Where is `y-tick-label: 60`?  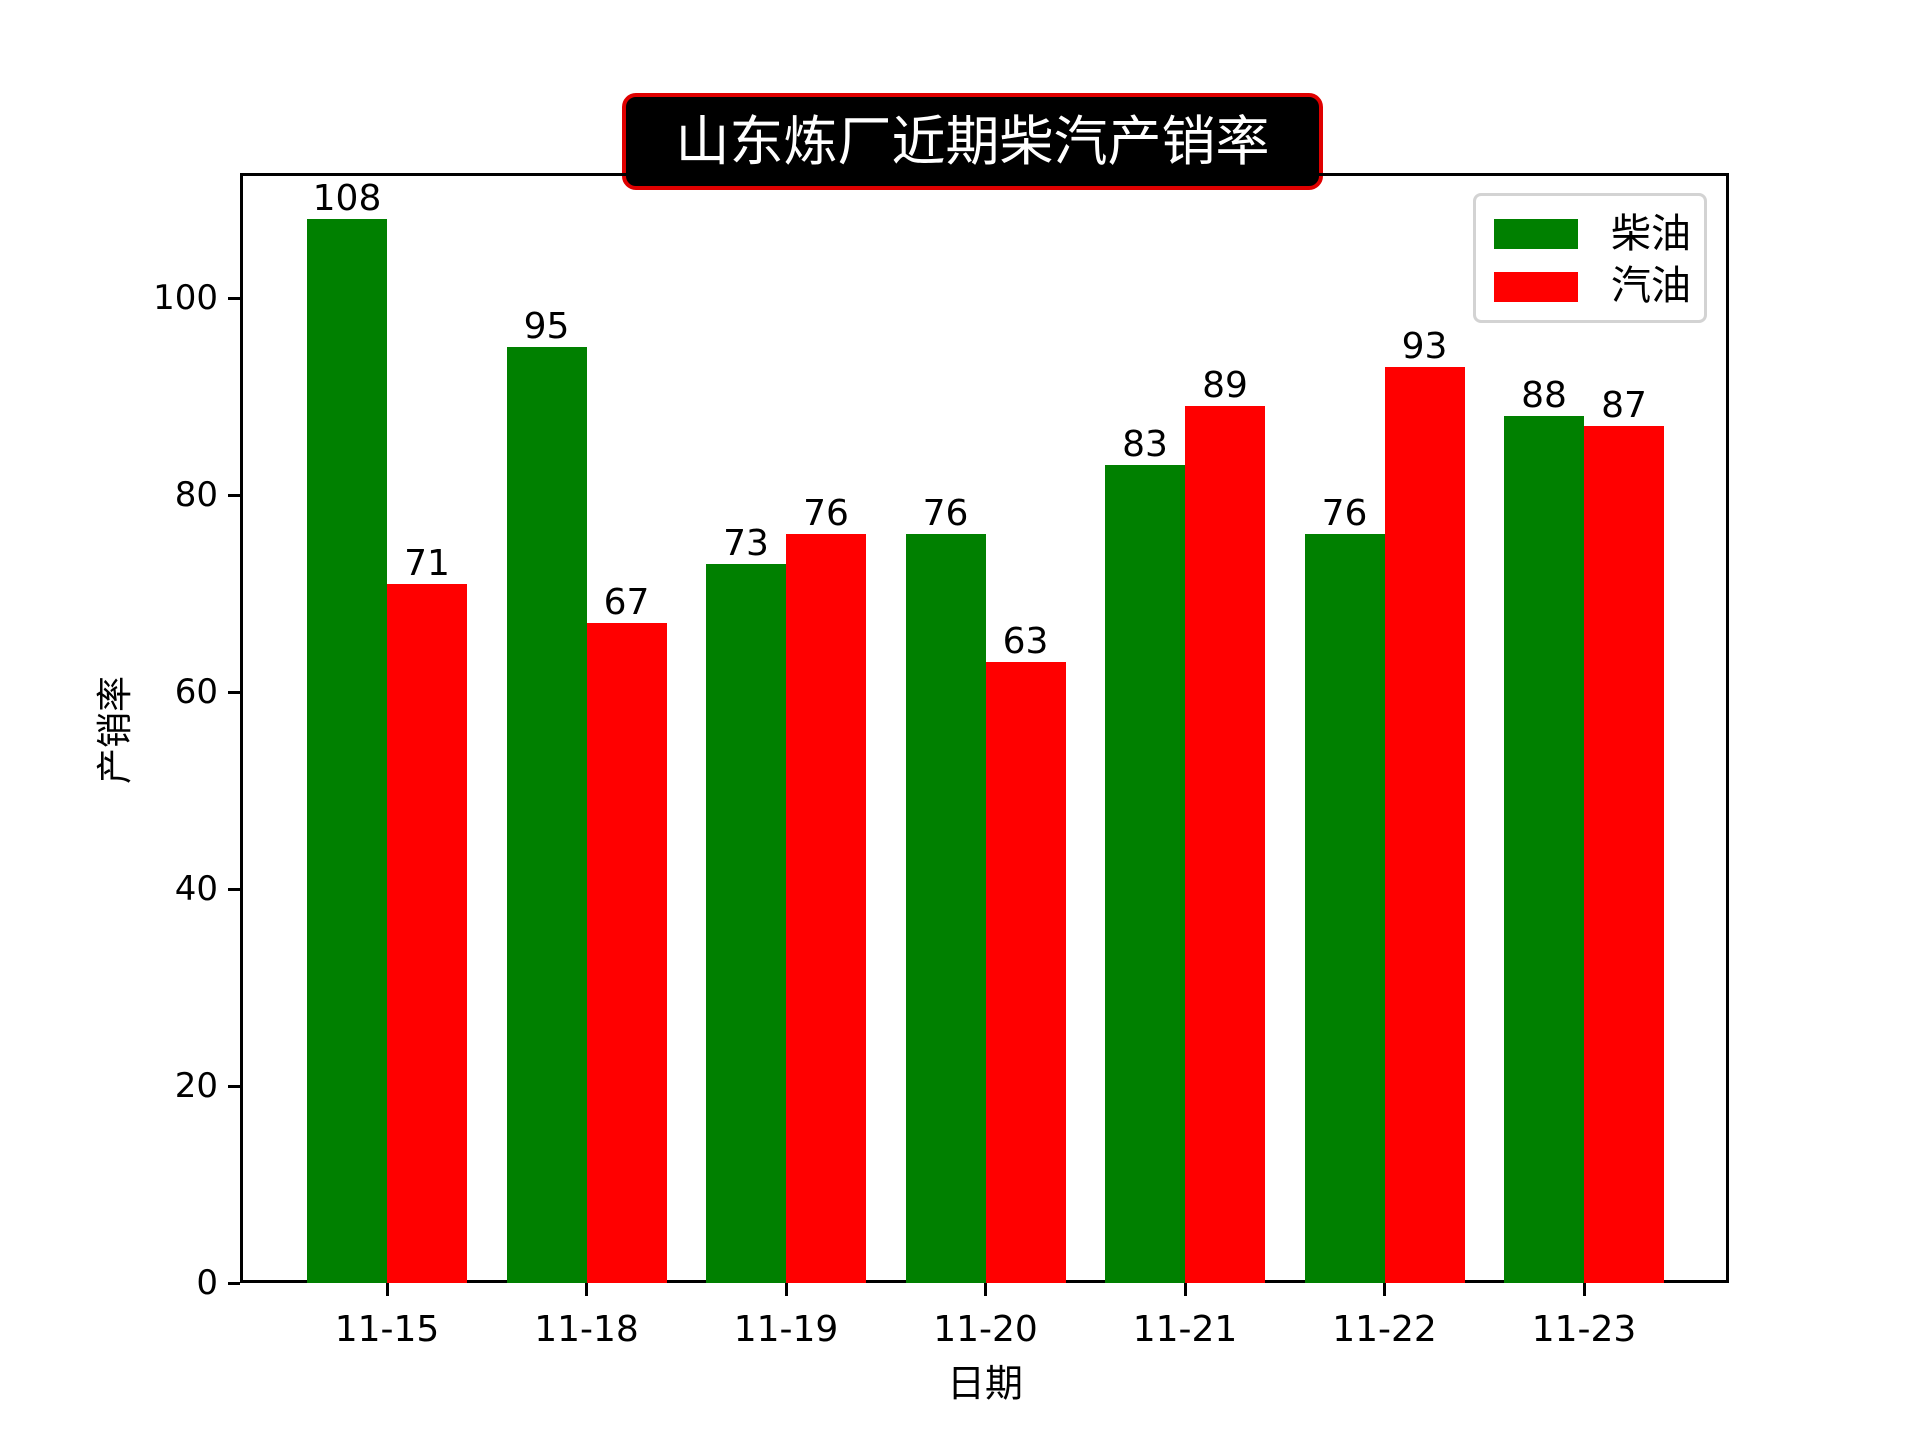 y-tick-label: 60 is located at coordinates (196, 692).